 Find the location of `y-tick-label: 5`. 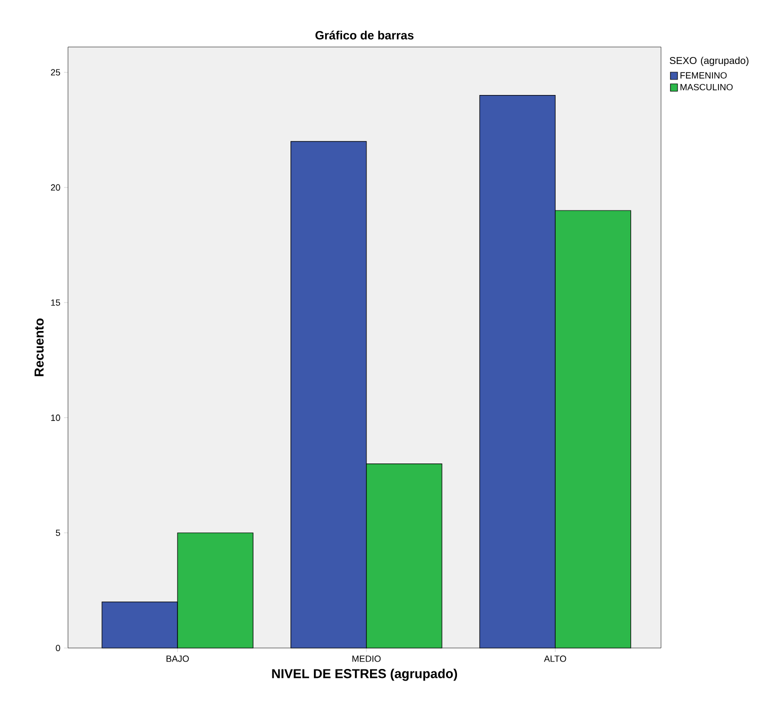

y-tick-label: 5 is located at coordinates (58, 533).